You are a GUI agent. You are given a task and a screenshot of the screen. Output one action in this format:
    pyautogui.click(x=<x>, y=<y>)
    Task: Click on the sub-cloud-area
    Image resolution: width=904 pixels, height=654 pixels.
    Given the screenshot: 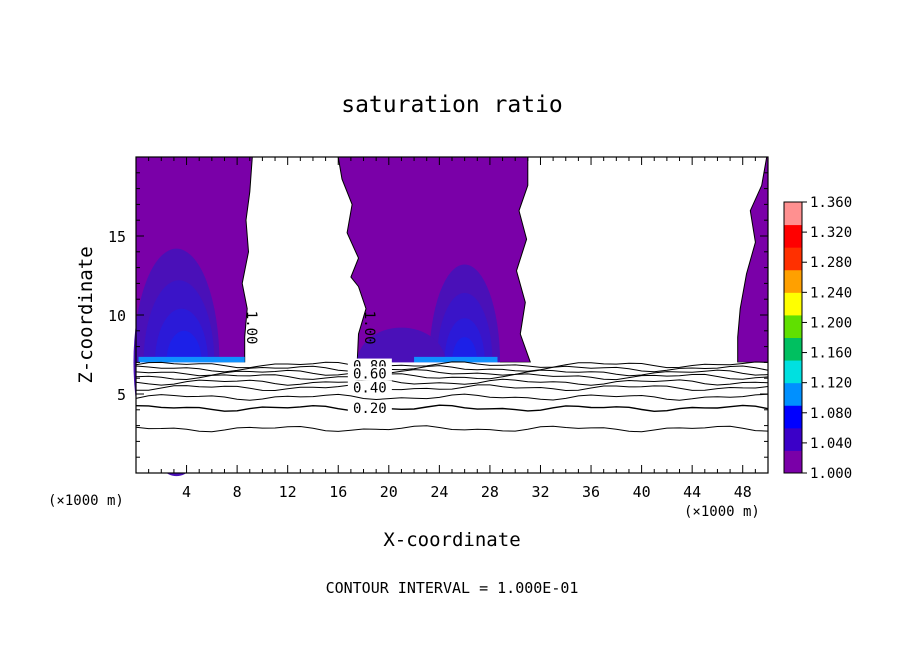 What is the action you would take?
    pyautogui.click(x=452, y=417)
    